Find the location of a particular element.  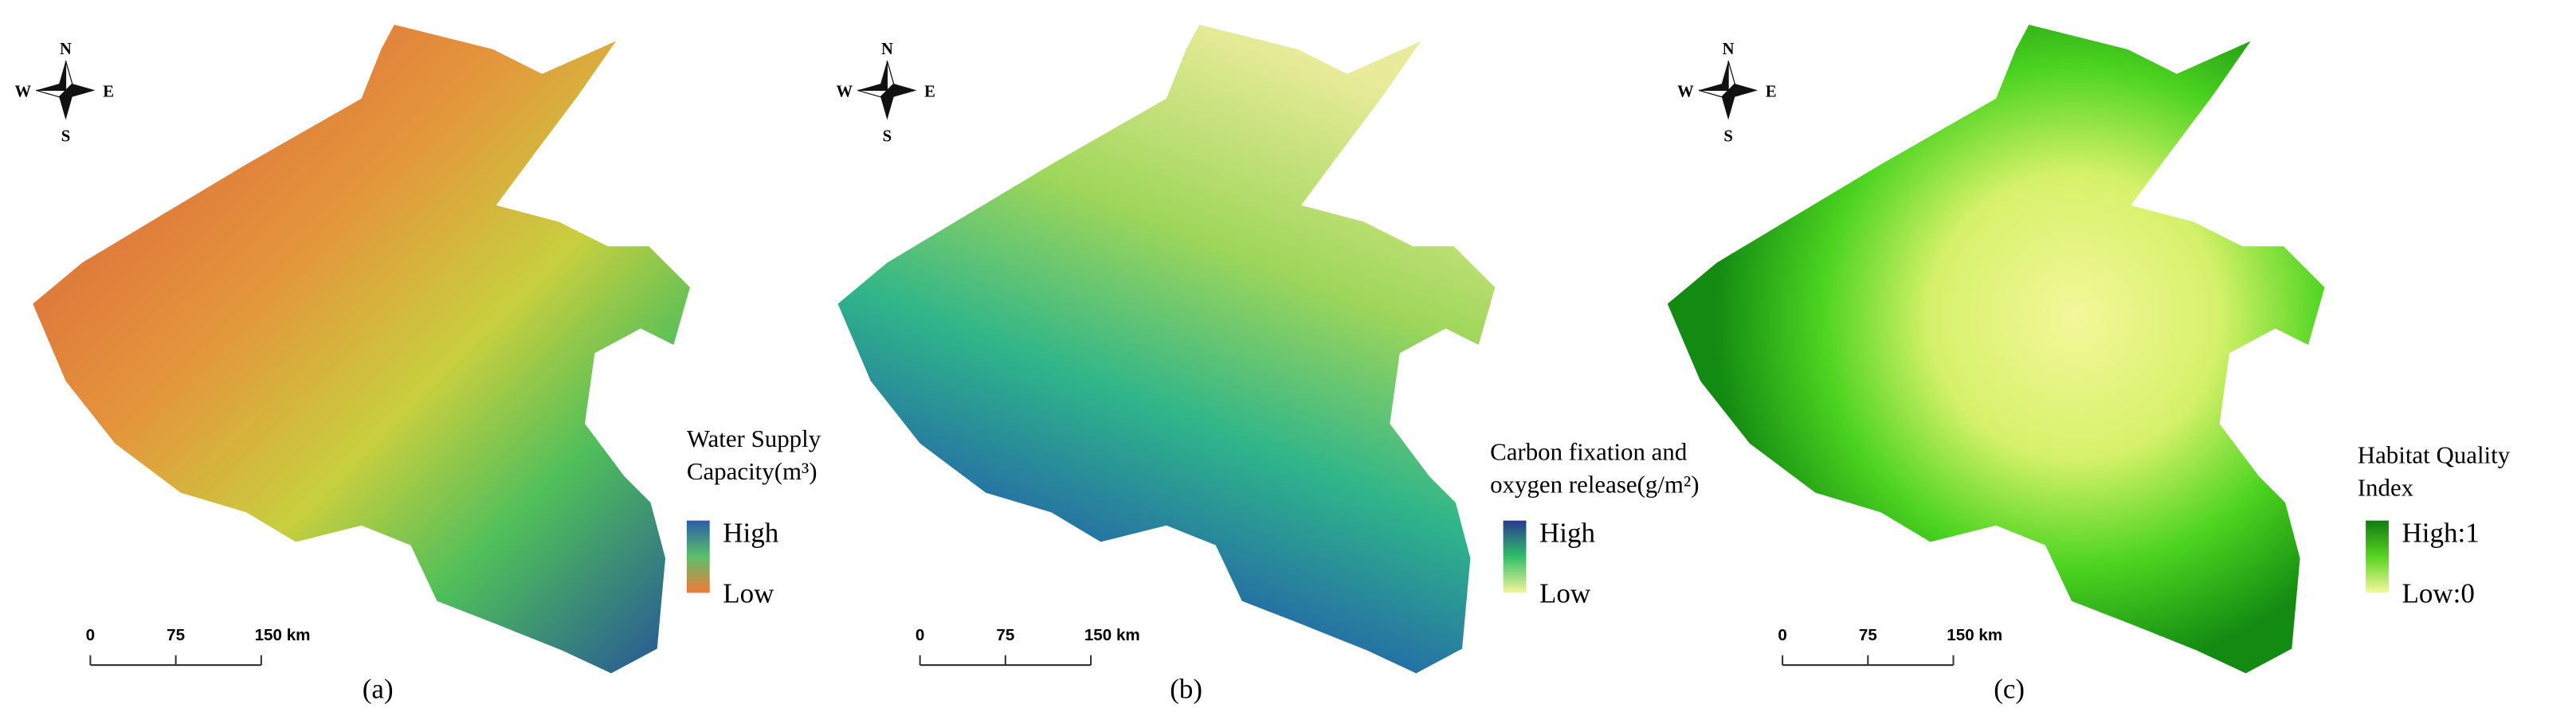

legend-title: Index is located at coordinates (2386, 488).